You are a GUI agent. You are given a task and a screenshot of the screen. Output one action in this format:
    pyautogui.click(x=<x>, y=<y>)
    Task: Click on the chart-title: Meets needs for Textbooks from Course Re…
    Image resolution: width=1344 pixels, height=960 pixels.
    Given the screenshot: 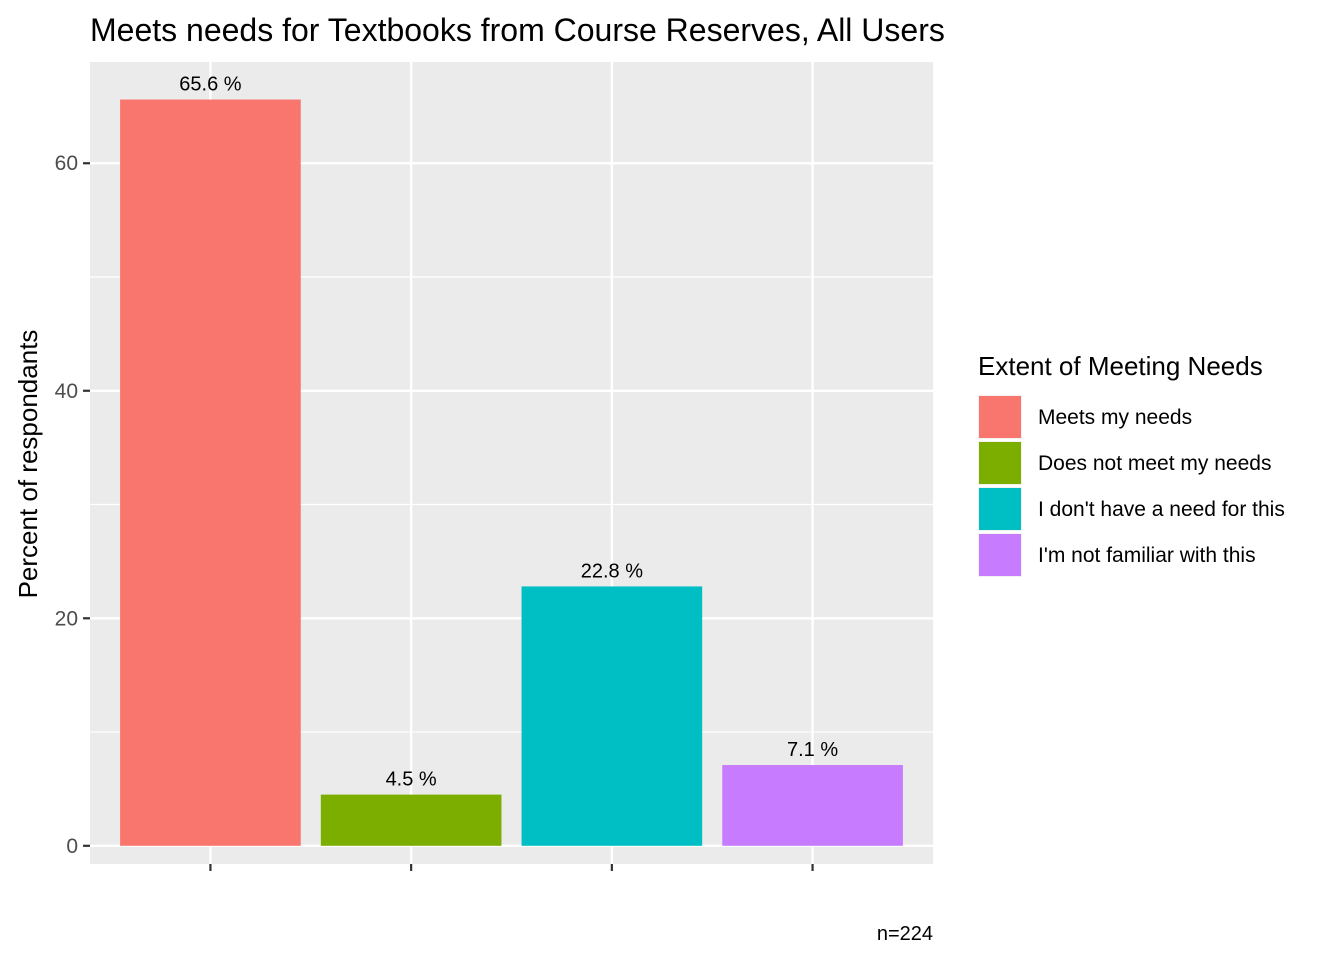 What is the action you would take?
    pyautogui.click(x=517, y=30)
    